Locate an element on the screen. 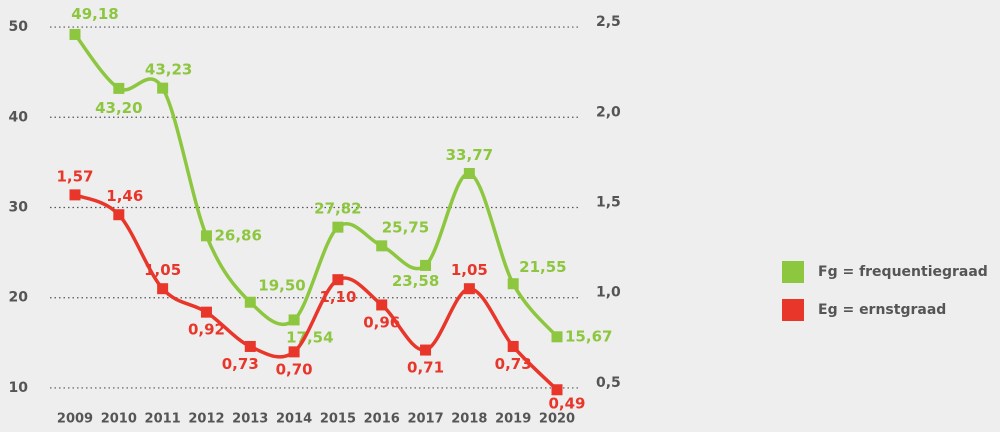  y-tick-label: 30 is located at coordinates (19, 208).